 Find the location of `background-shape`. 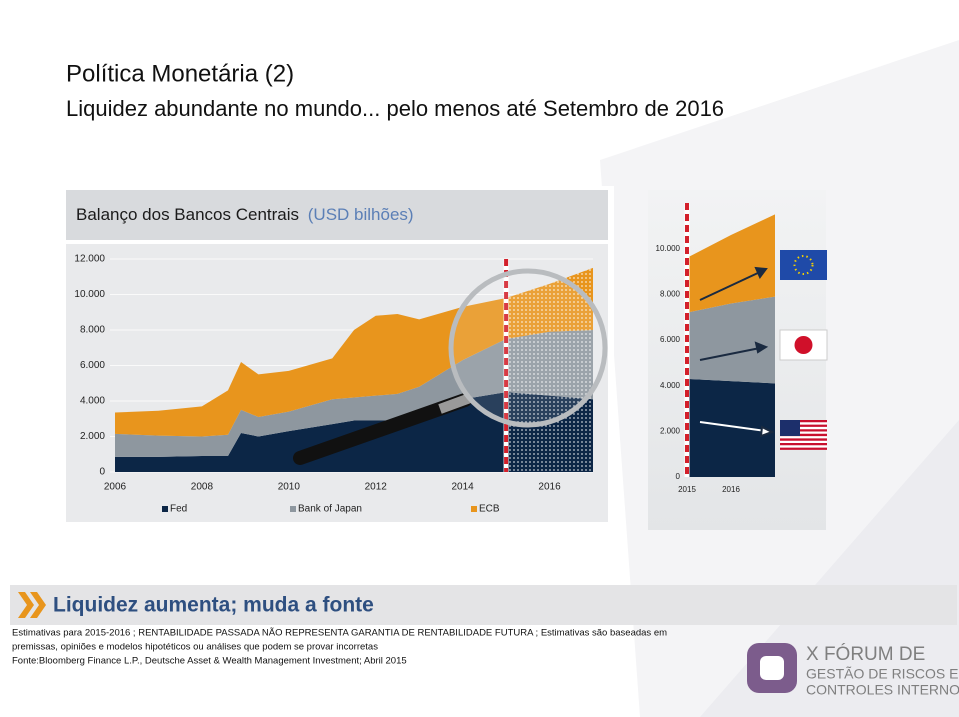

background-shape is located at coordinates (829, 568).